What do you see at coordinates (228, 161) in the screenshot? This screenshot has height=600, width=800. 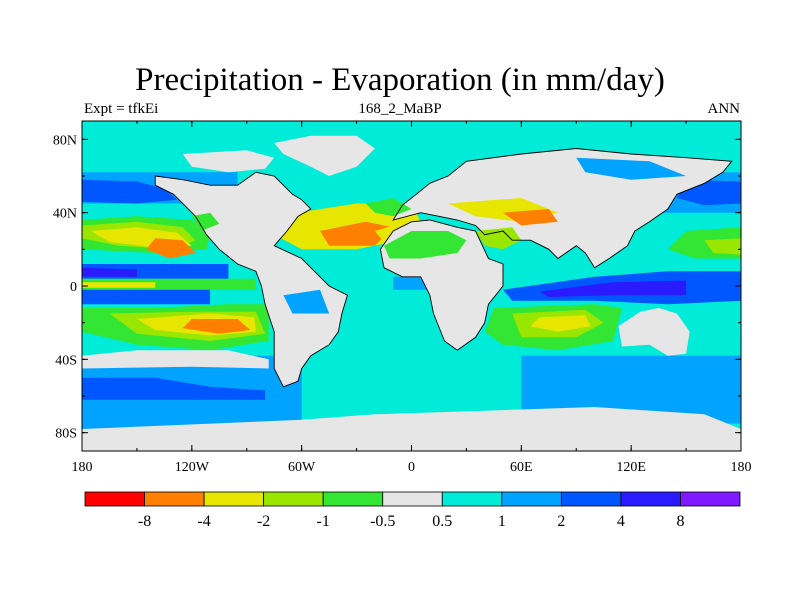 I see `land-arctic-canada` at bounding box center [228, 161].